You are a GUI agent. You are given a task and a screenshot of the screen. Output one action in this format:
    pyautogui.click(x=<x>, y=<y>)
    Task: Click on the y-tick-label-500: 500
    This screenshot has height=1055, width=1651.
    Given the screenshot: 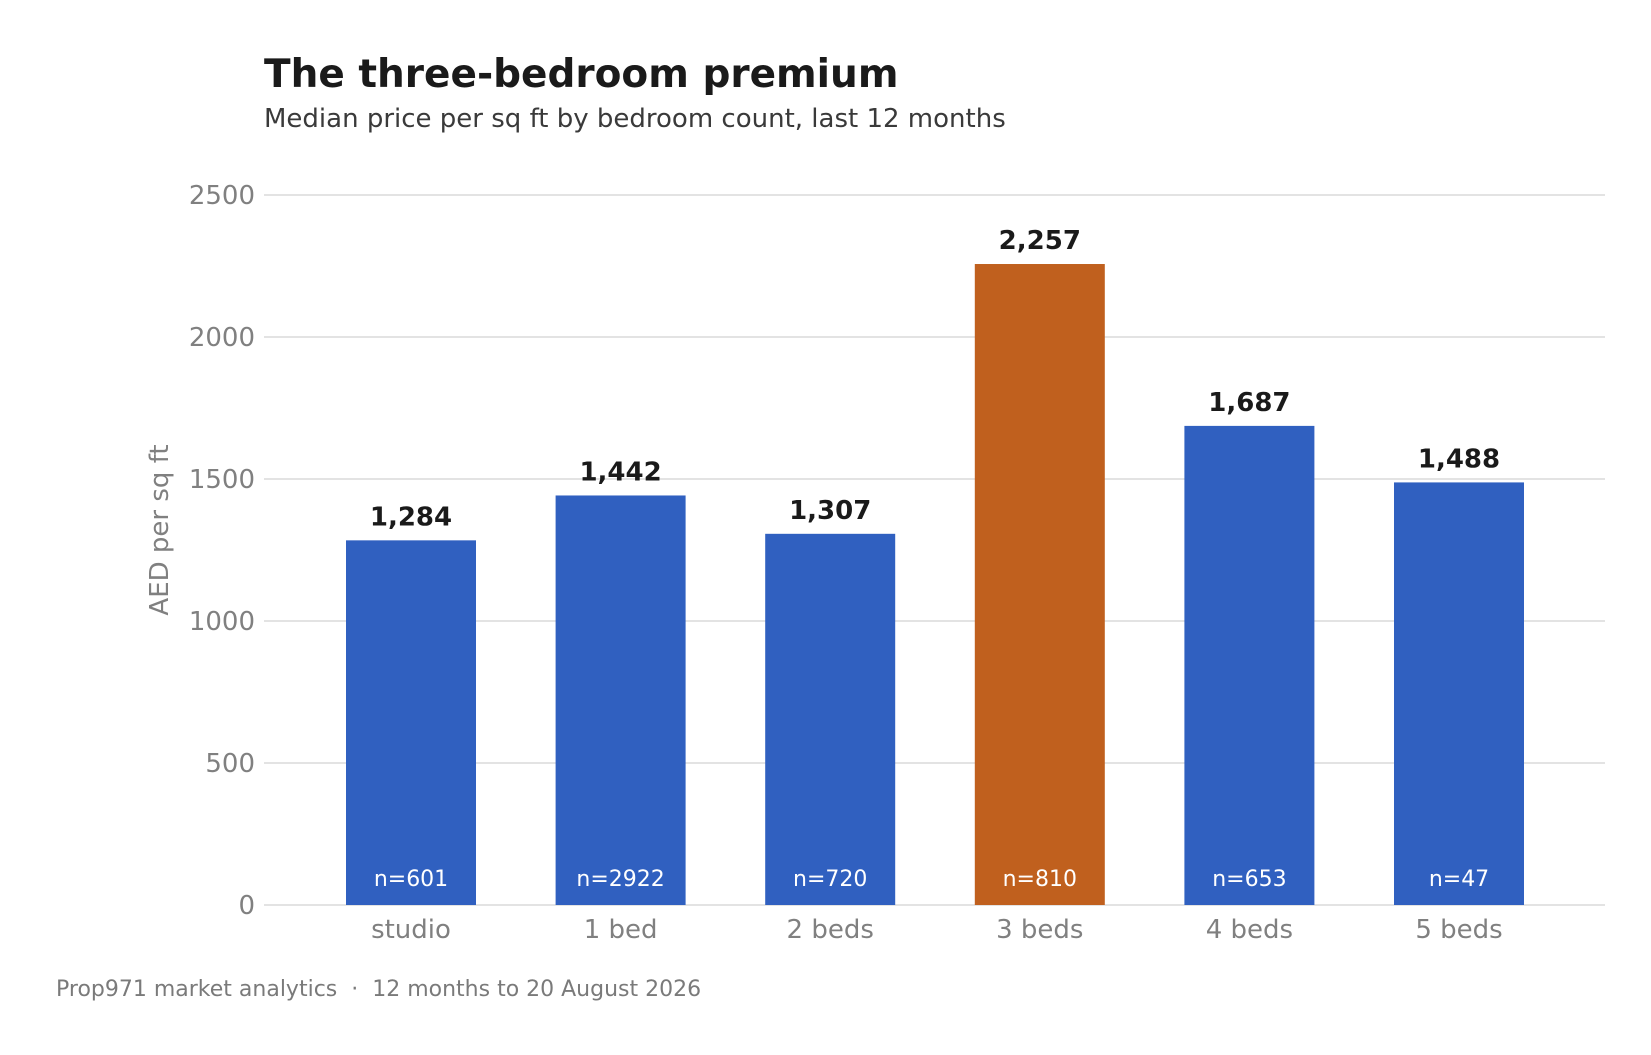 What is the action you would take?
    pyautogui.click(x=230, y=764)
    